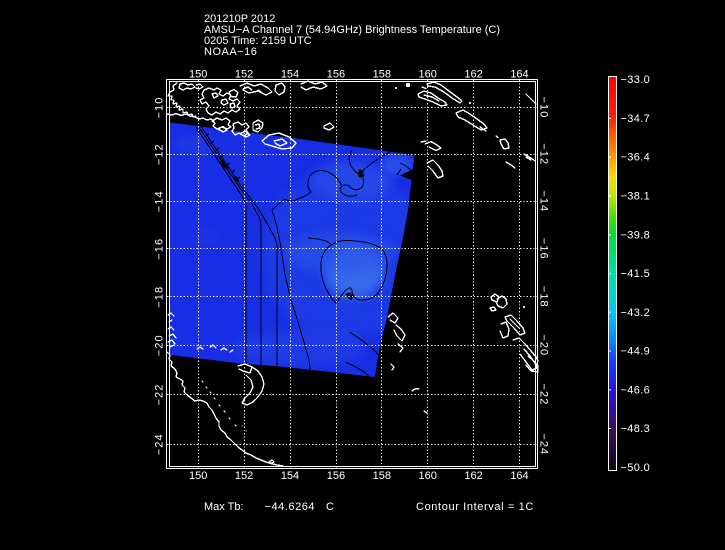 The height and width of the screenshot is (550, 725). What do you see at coordinates (636, 80) in the screenshot?
I see `svg-text: −33.0` at bounding box center [636, 80].